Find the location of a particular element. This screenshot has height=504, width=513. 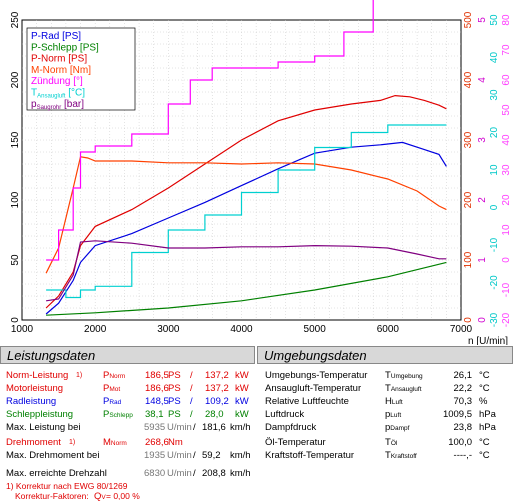

torque-unit: Nm is located at coordinates (175, 442).